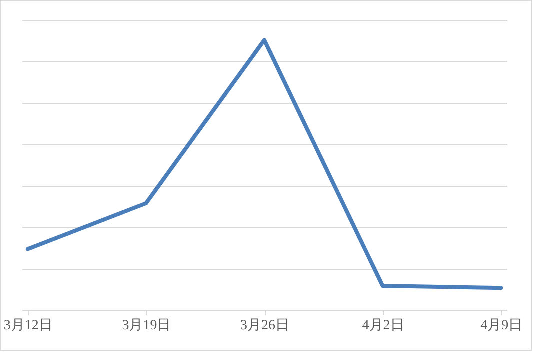  Describe the element at coordinates (383, 326) in the screenshot. I see `x-tick-label: 4月2日` at that location.